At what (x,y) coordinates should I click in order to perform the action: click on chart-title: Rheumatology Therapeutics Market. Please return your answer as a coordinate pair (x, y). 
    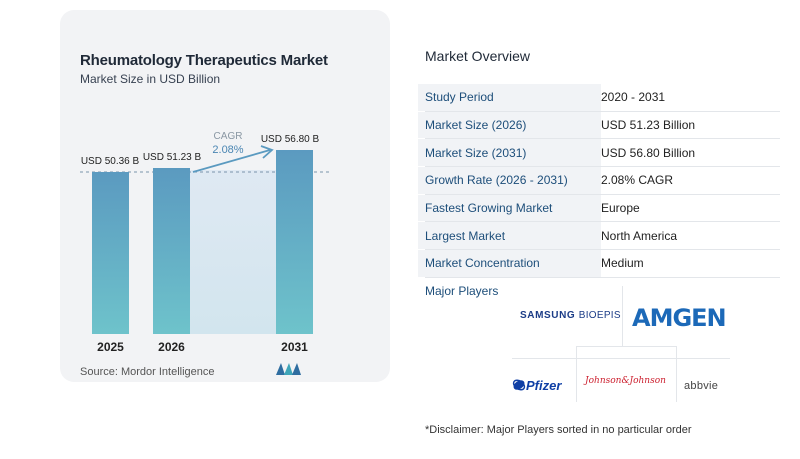
    Looking at the image, I should click on (204, 60).